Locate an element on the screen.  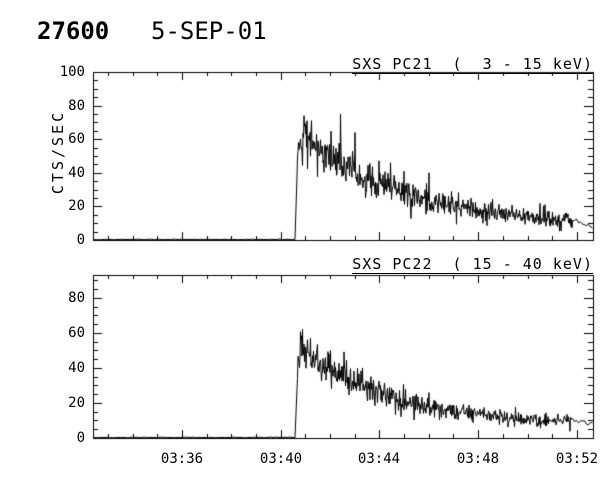
plot-title-pc21: SXS PC21 ( 3 - 15 keV) is located at coordinates (472, 64).